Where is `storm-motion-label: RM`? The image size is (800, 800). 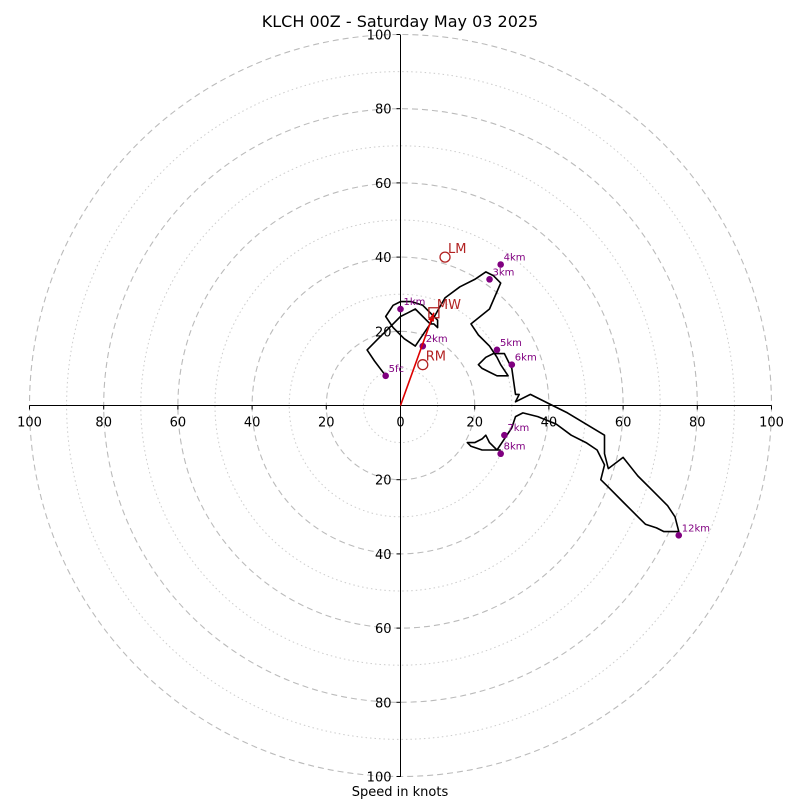 storm-motion-label: RM is located at coordinates (436, 357).